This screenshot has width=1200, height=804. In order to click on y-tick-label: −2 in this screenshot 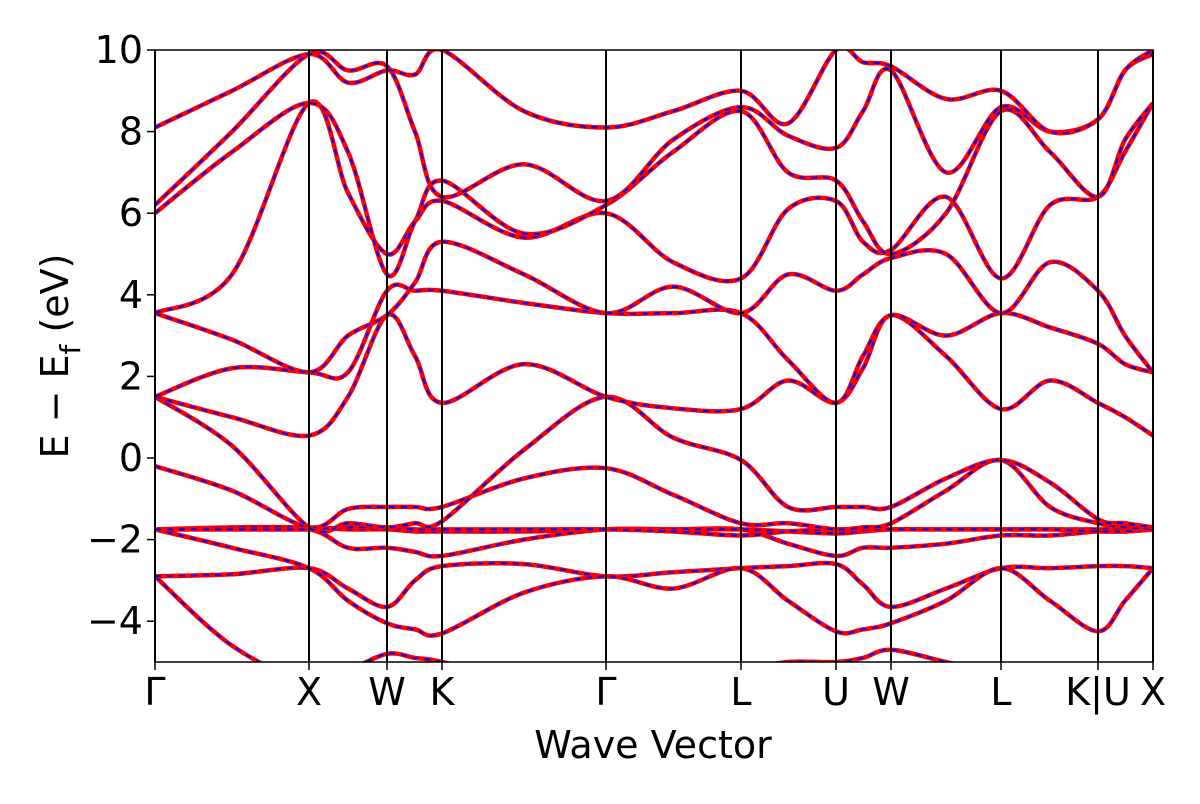, I will do `click(115, 540)`.